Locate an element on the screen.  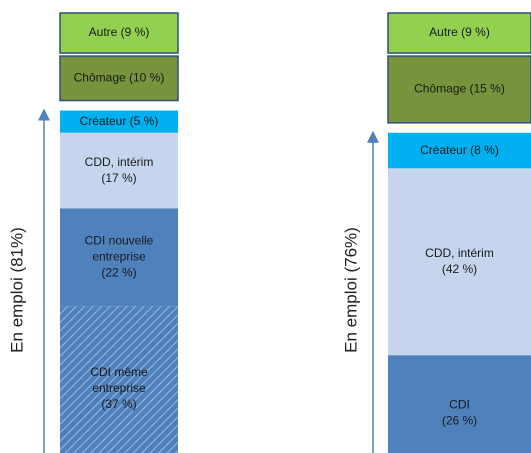
segment-label: (37 %) is located at coordinates (118, 404).